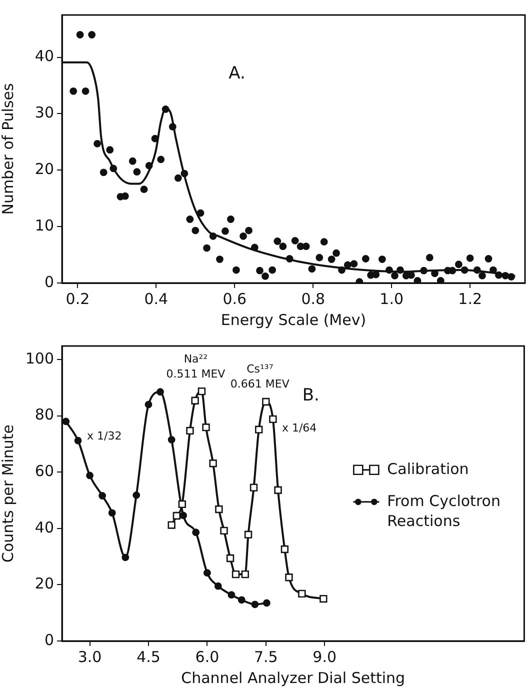  I want to click on y-tick-label: 30, so click(44, 113).